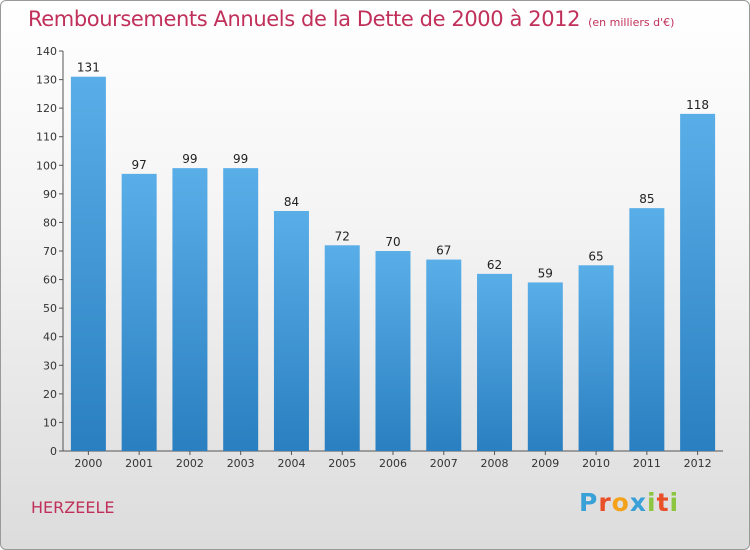 This screenshot has width=750, height=550. What do you see at coordinates (698, 463) in the screenshot?
I see `x-tick-label-2012: 2012` at bounding box center [698, 463].